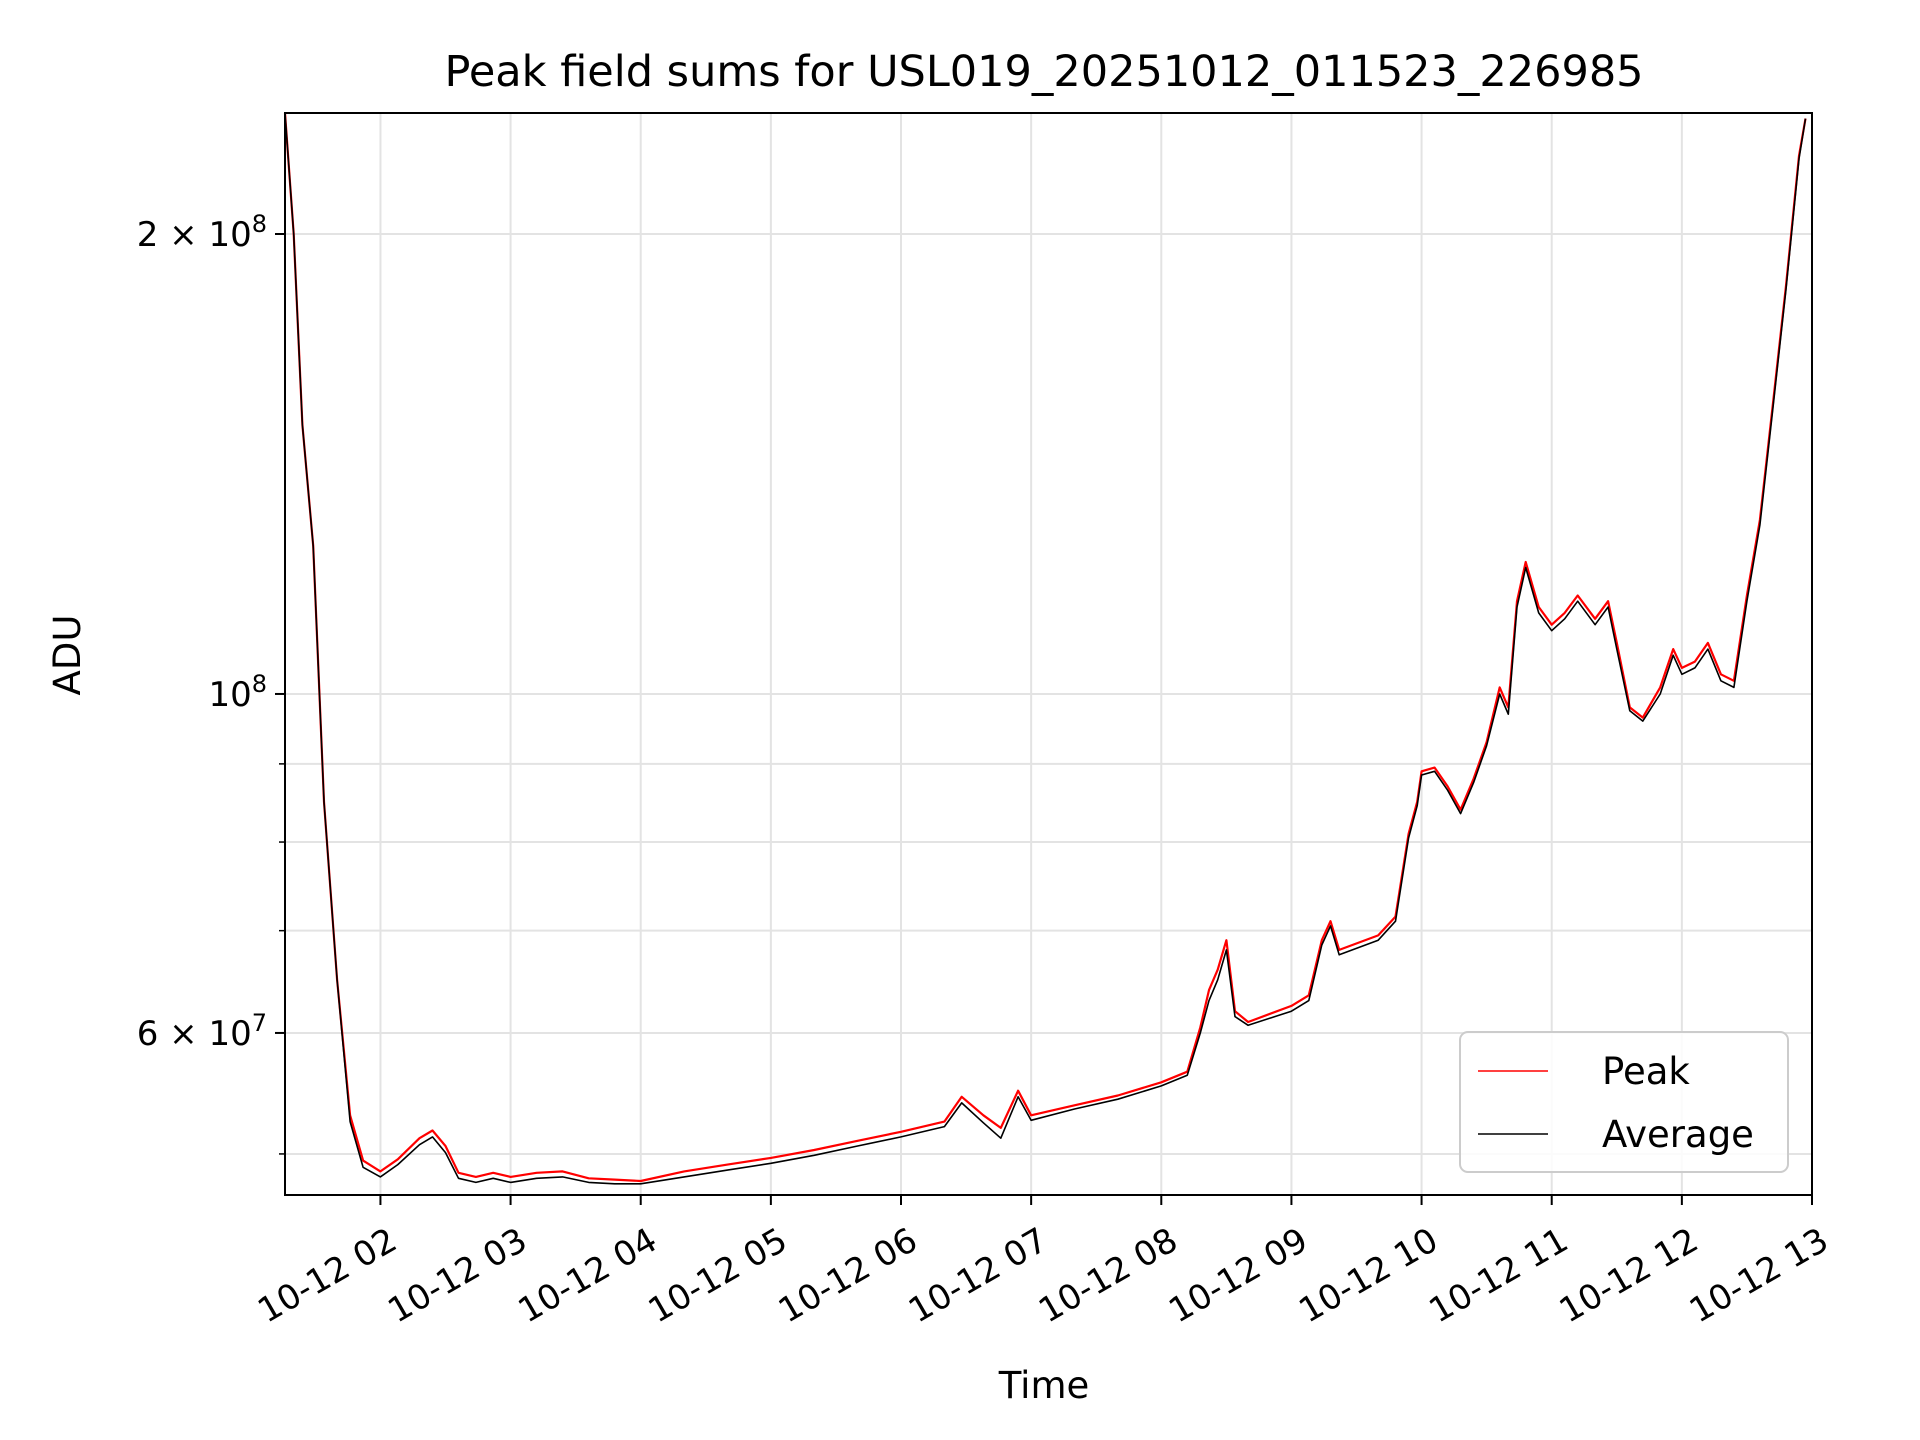  What do you see at coordinates (1646, 1071) in the screenshot?
I see `legend-peak-label: Peak` at bounding box center [1646, 1071].